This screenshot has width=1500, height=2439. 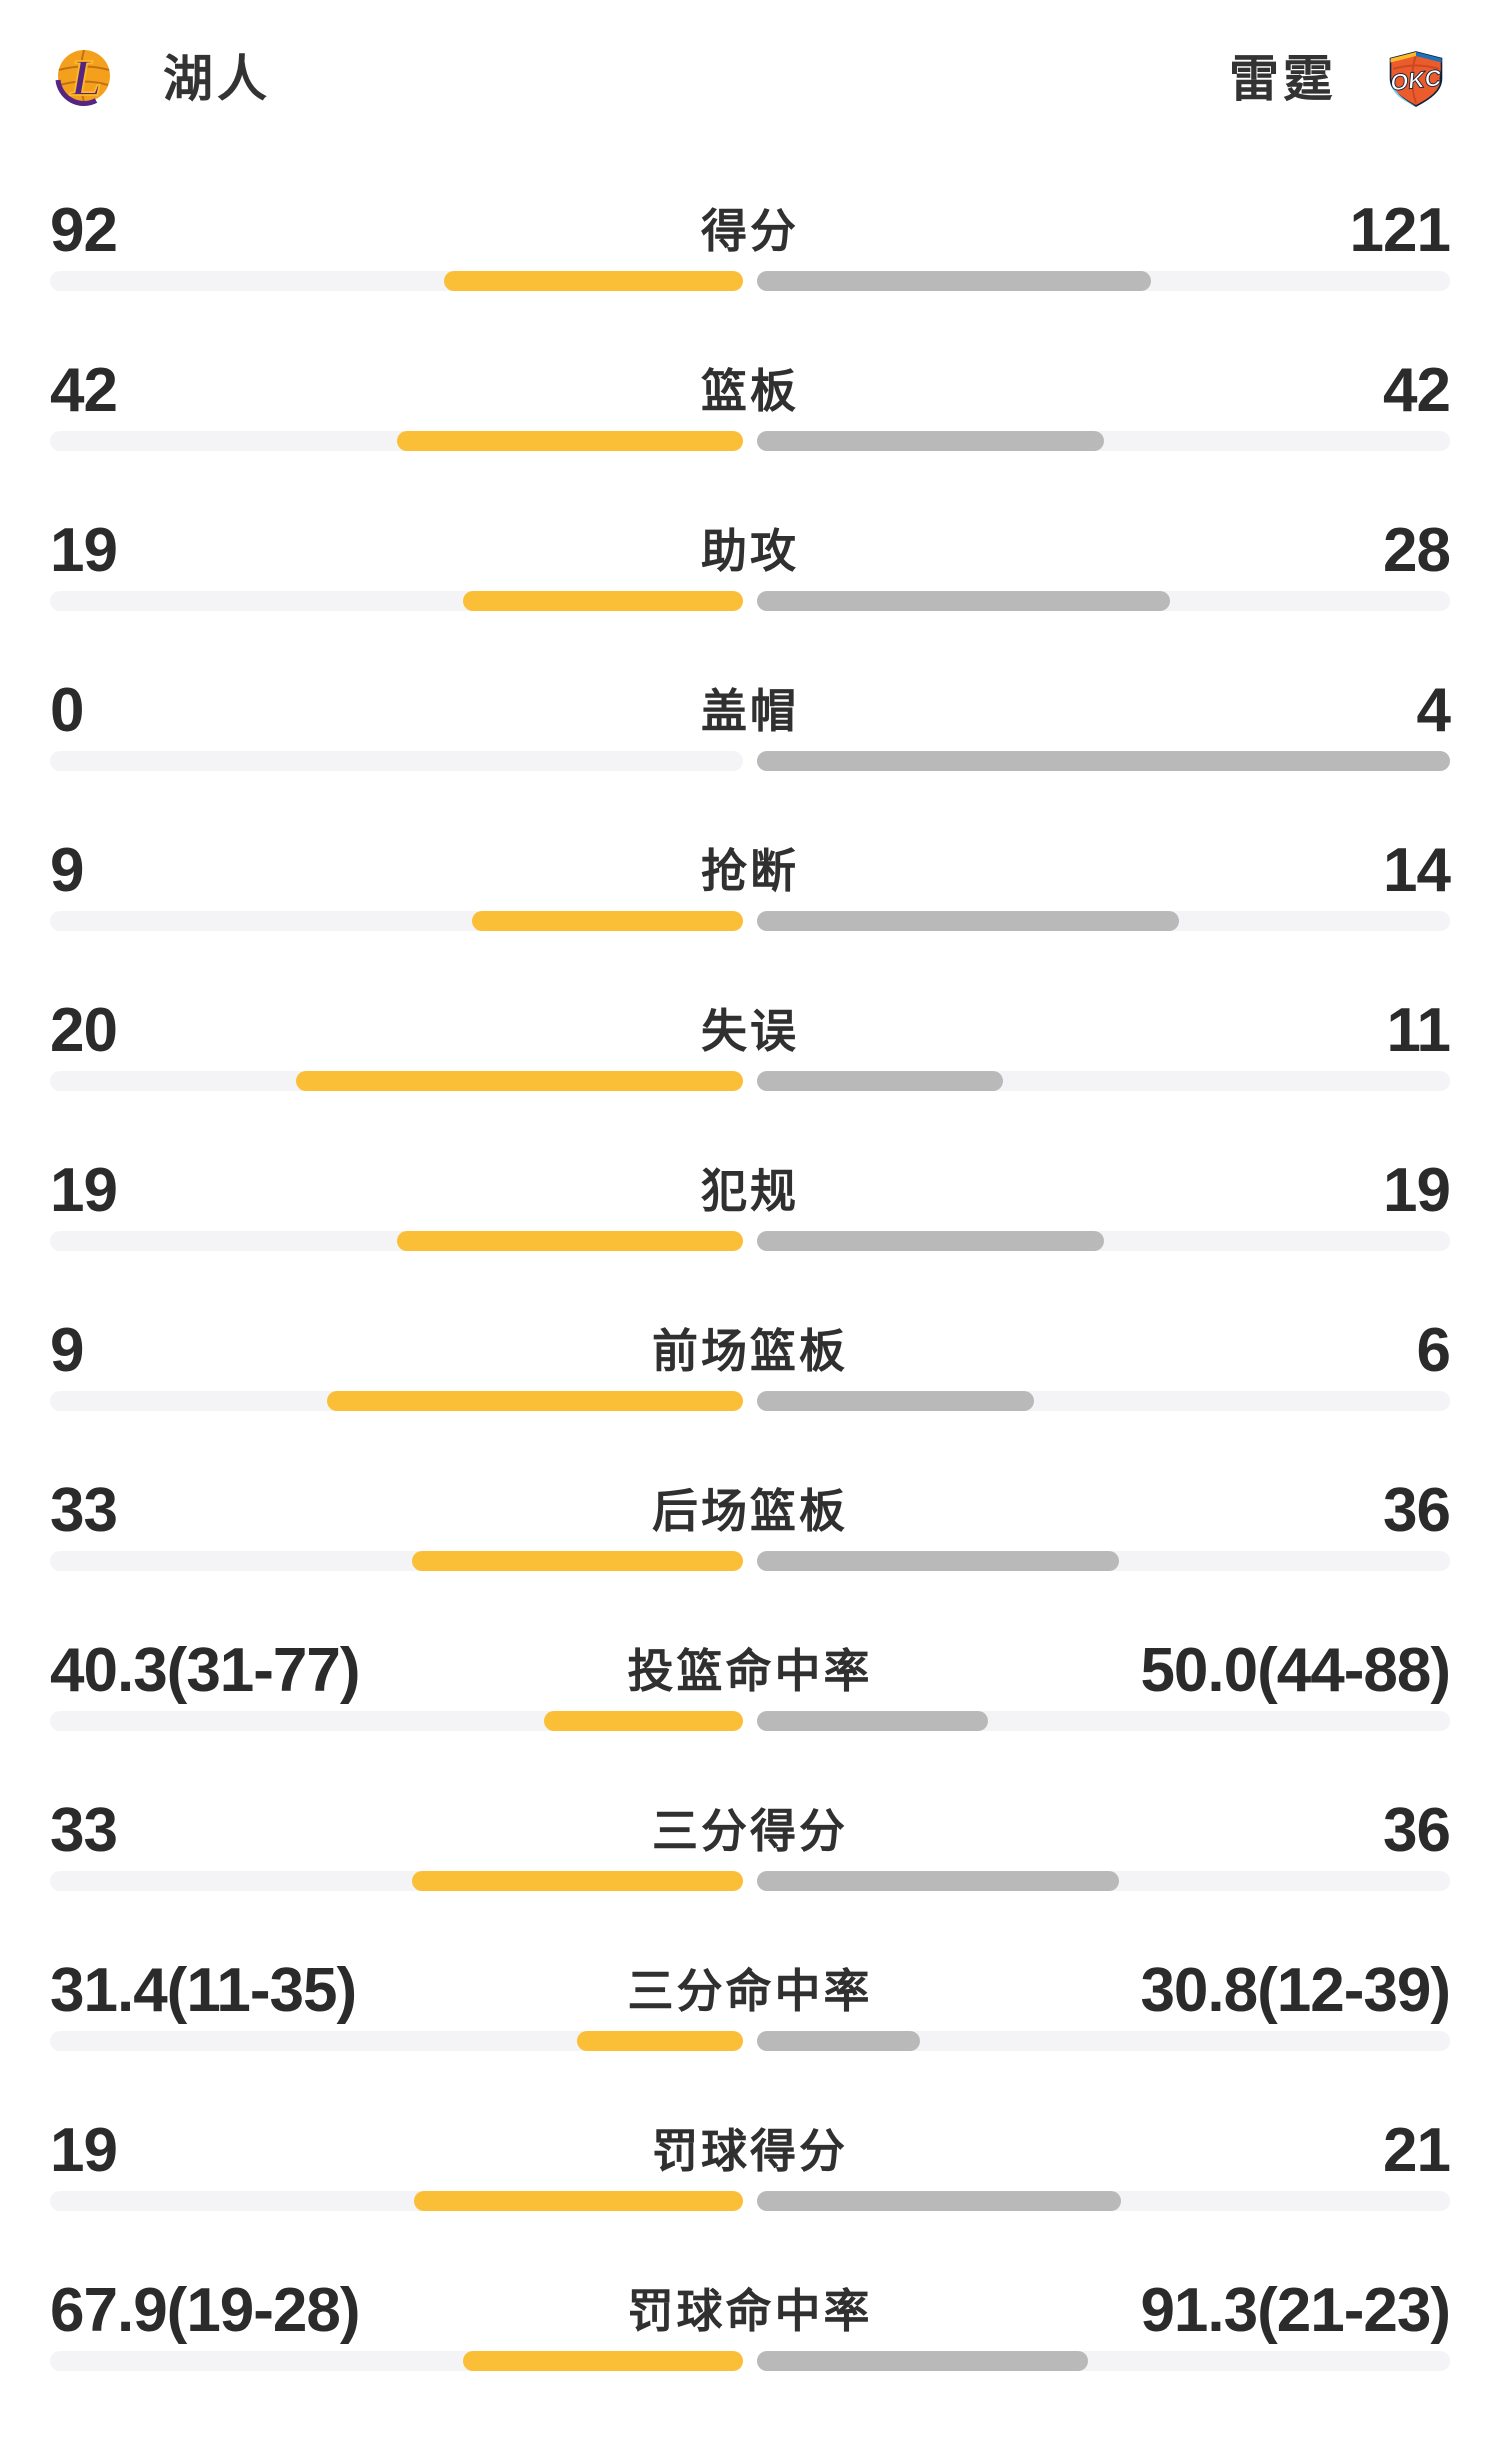 I want to click on away-value: 19, so click(x=1417, y=1190).